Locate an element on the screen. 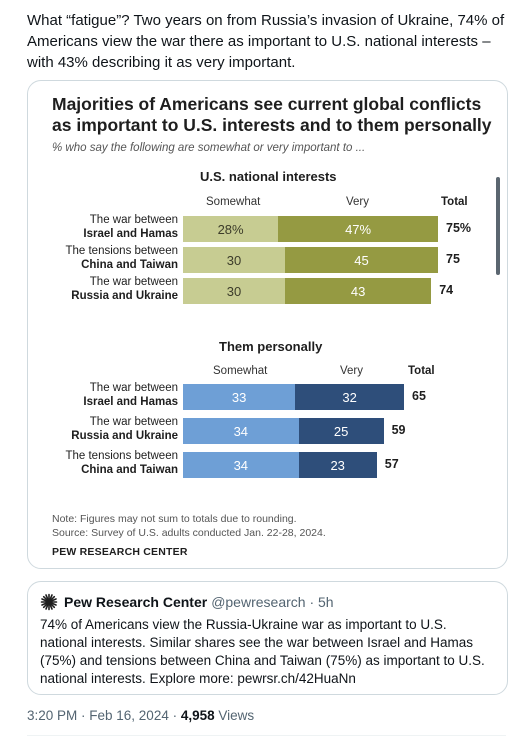 Image resolution: width=532 pixels, height=750 pixels. pew-brand: PEW RESEARCH CENTER is located at coordinates (120, 552).